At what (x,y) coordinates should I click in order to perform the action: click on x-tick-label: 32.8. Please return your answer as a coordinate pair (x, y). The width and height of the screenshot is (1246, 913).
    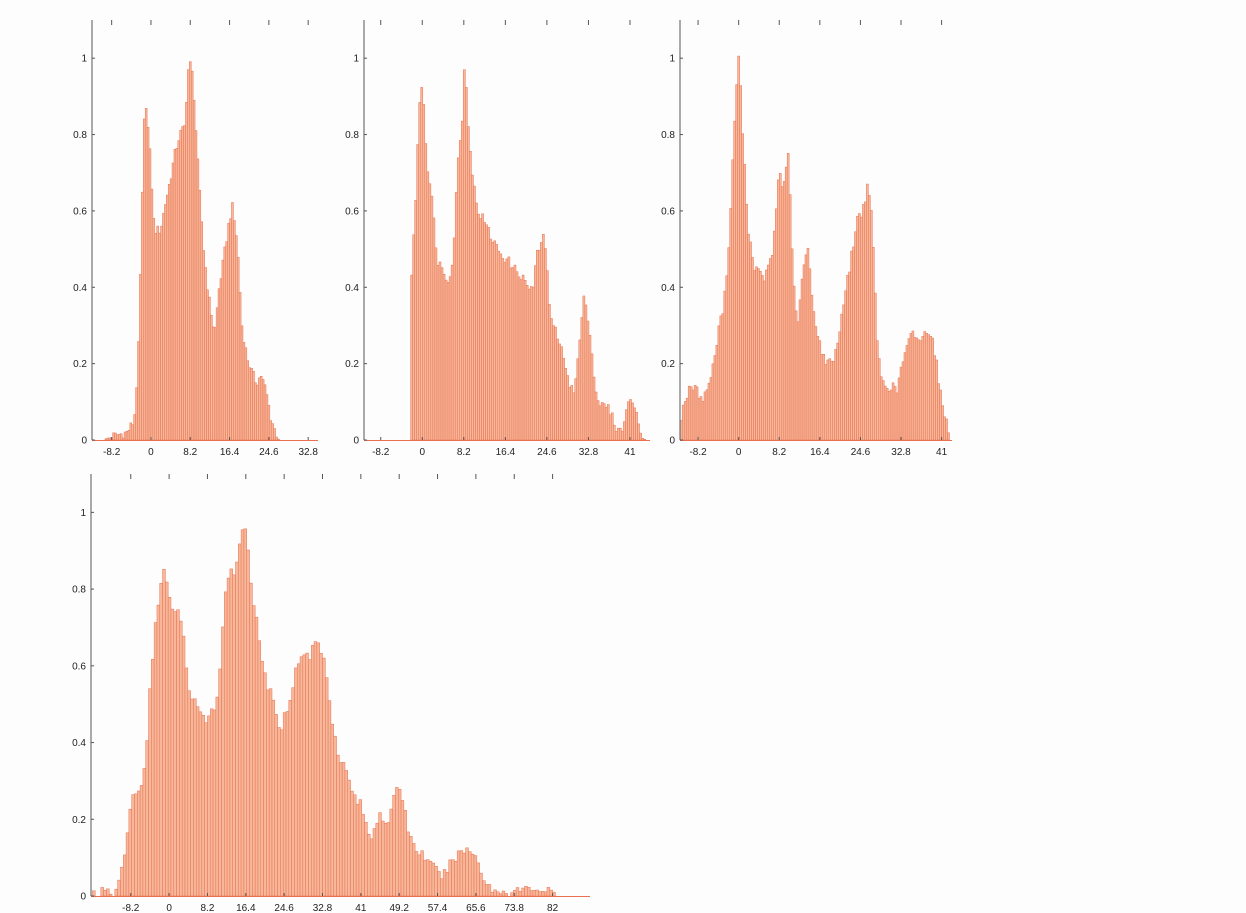
    Looking at the image, I should click on (323, 908).